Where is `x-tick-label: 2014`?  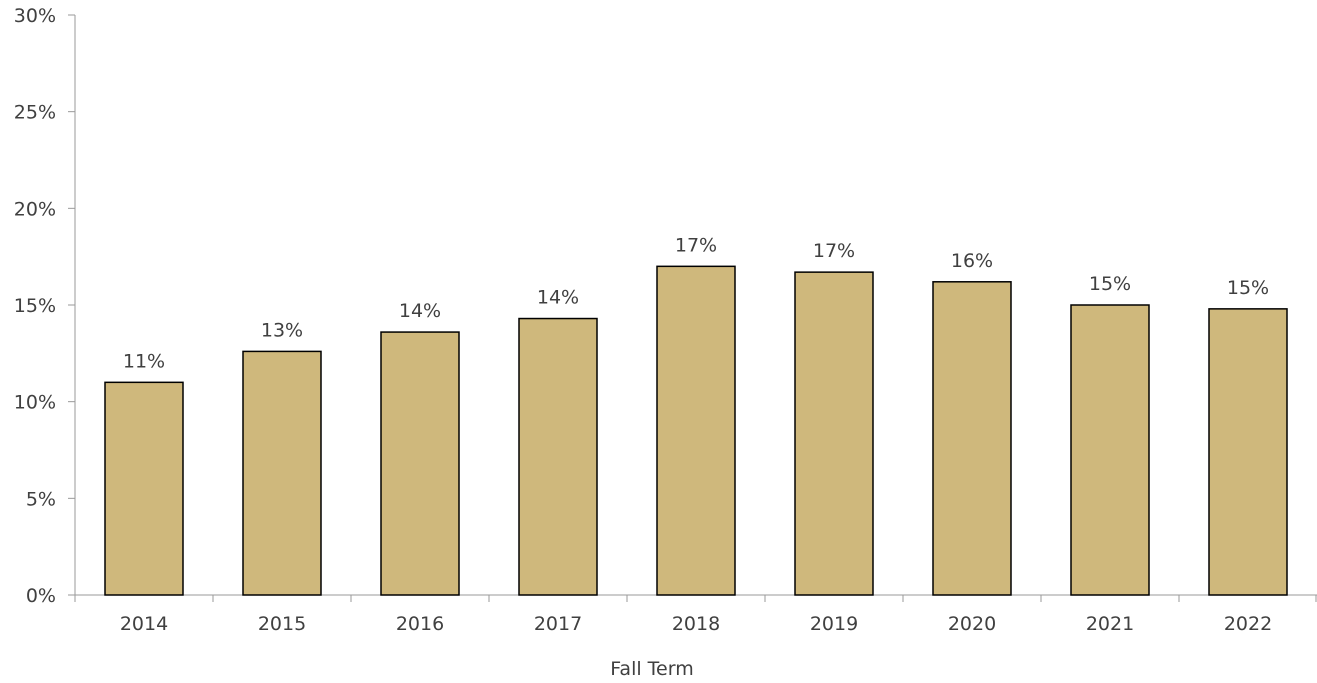
x-tick-label: 2014 is located at coordinates (144, 624).